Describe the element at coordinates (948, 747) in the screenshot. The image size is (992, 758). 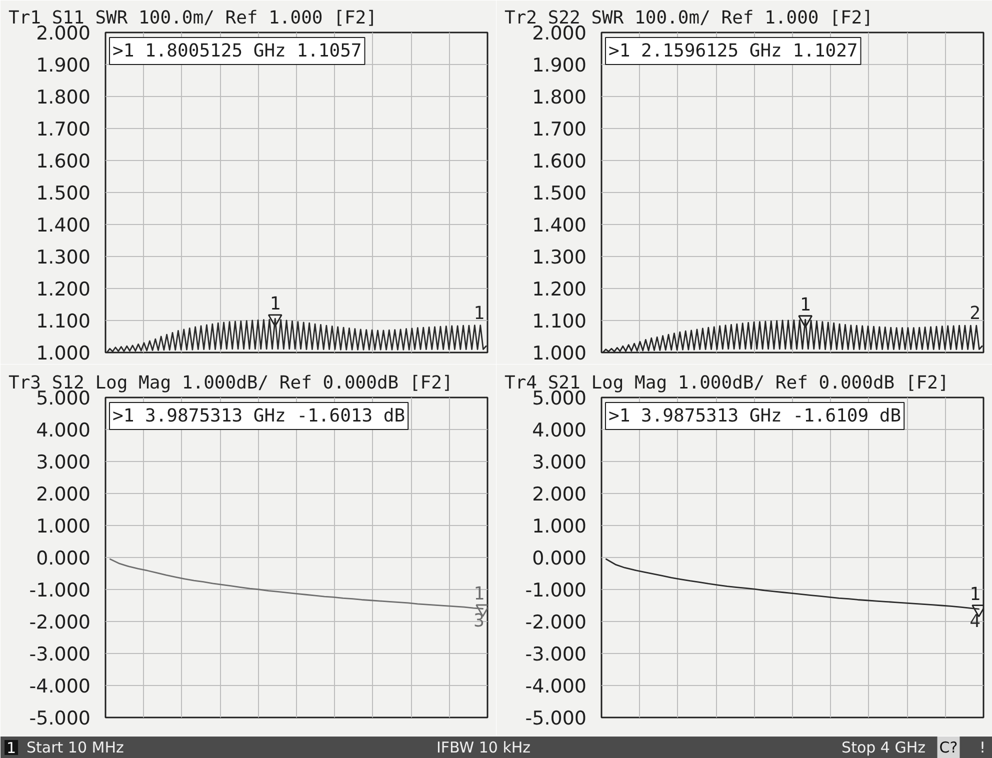
I see `text: C?` at that location.